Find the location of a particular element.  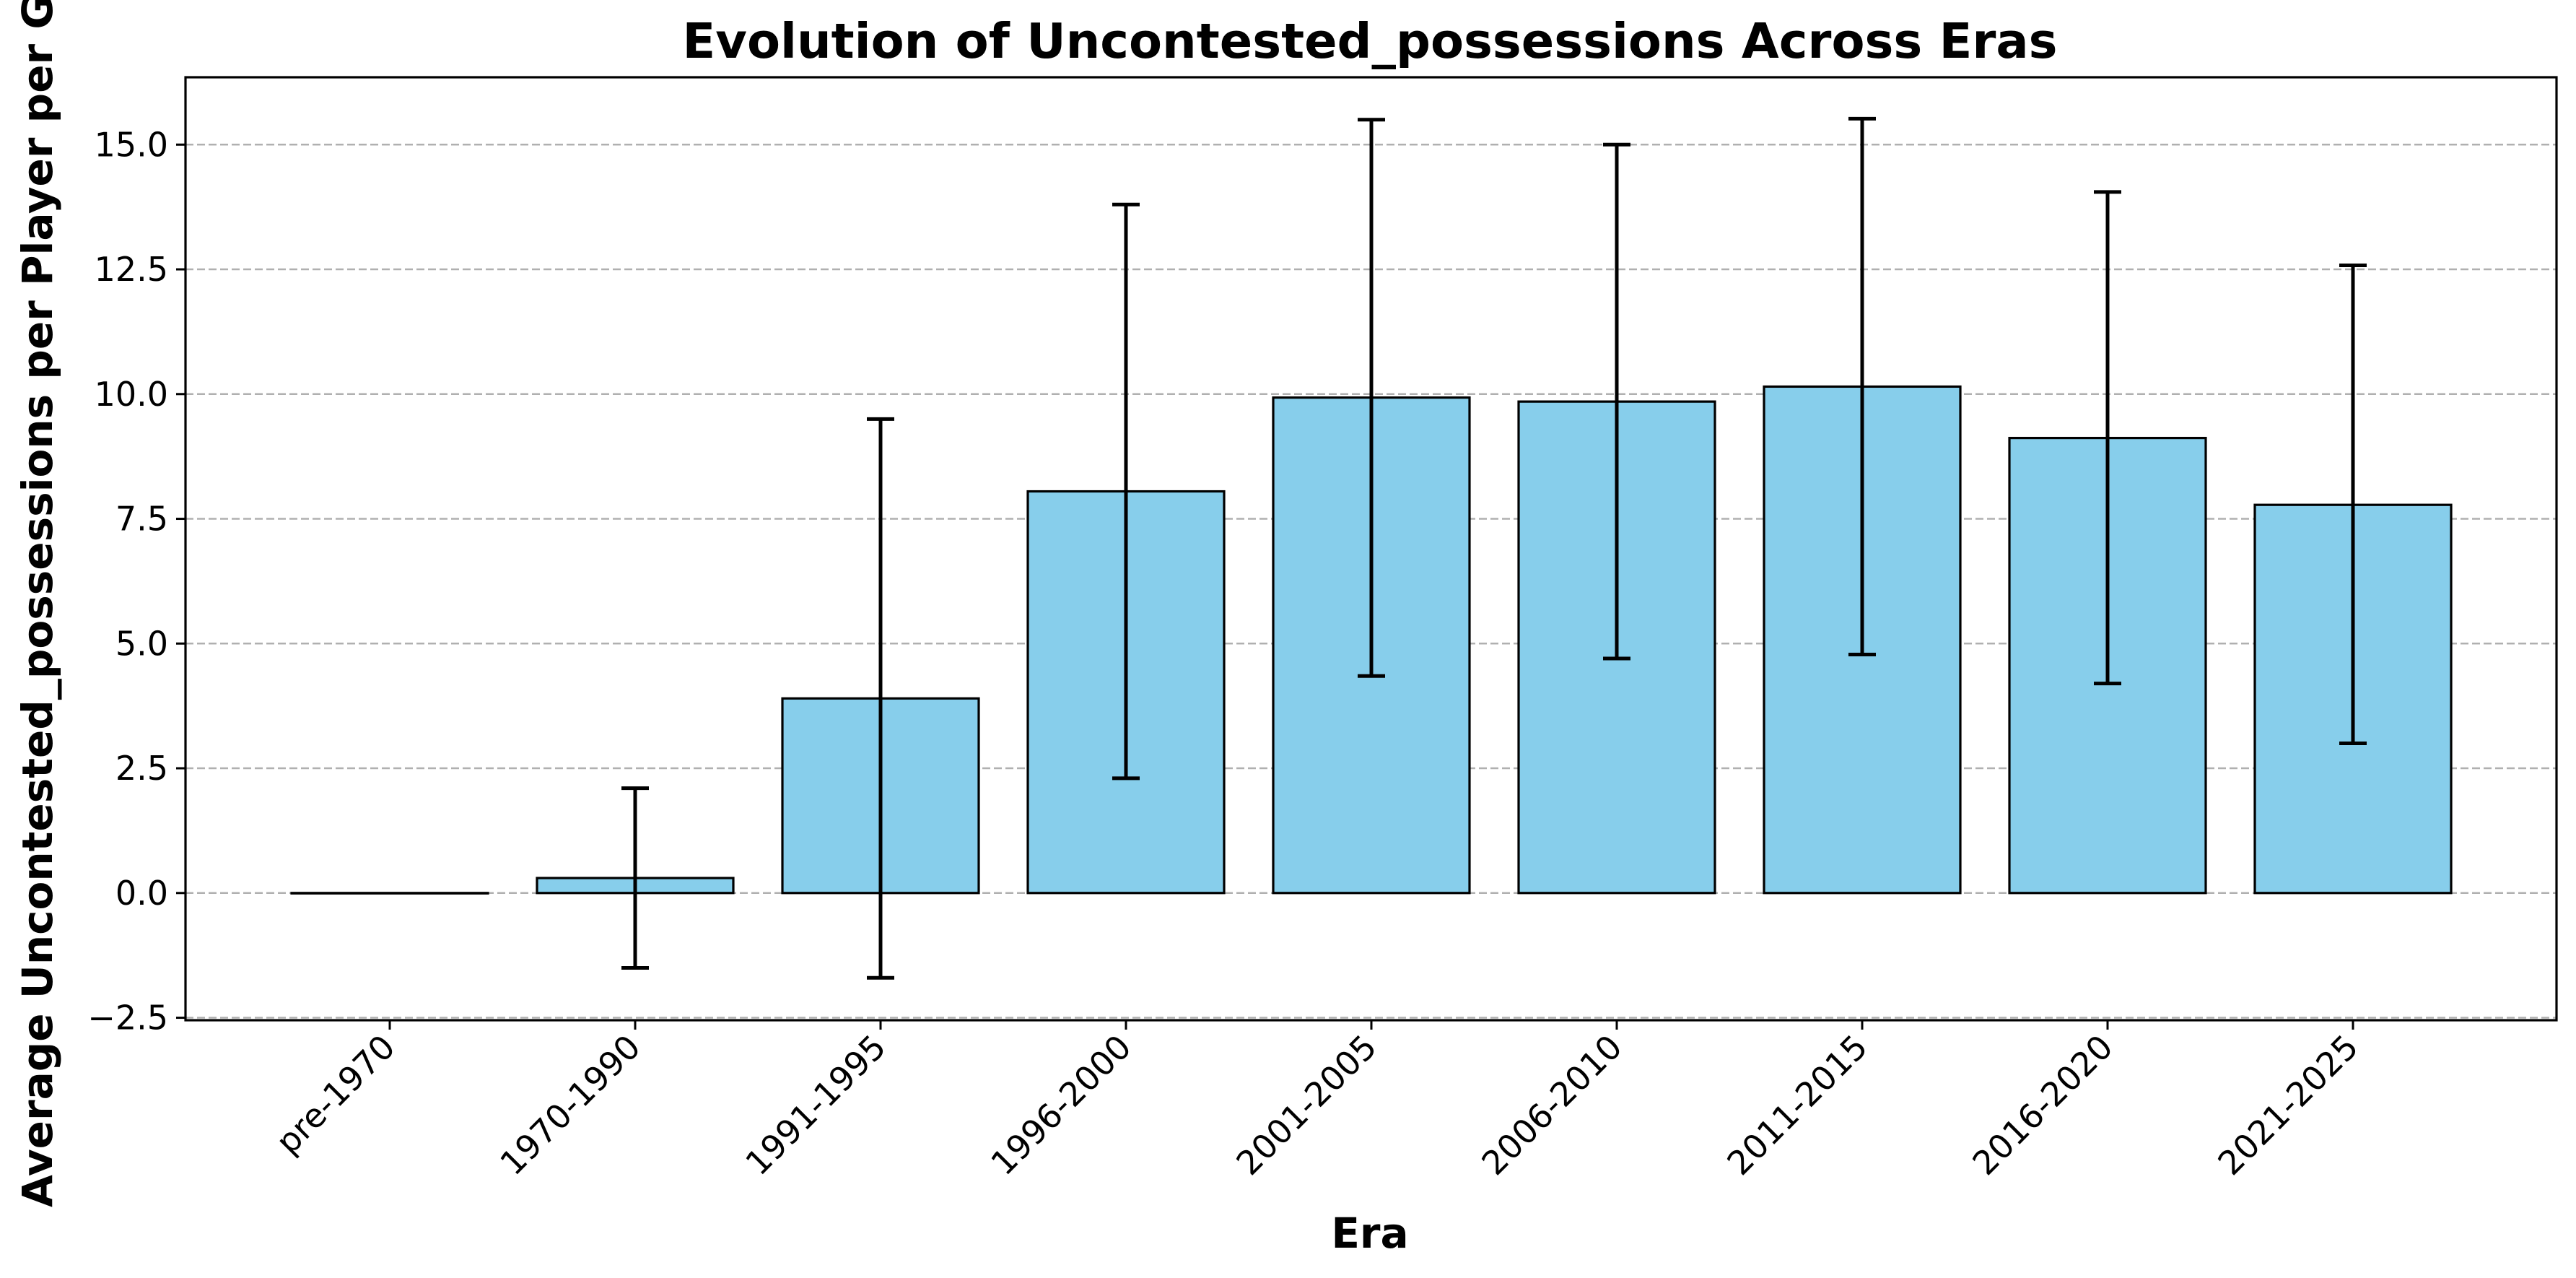

y-axis-ticks: −2.5 0.0 2.5 5.0 7.5 10.0 12.5 15.0 is located at coordinates (136, 582).